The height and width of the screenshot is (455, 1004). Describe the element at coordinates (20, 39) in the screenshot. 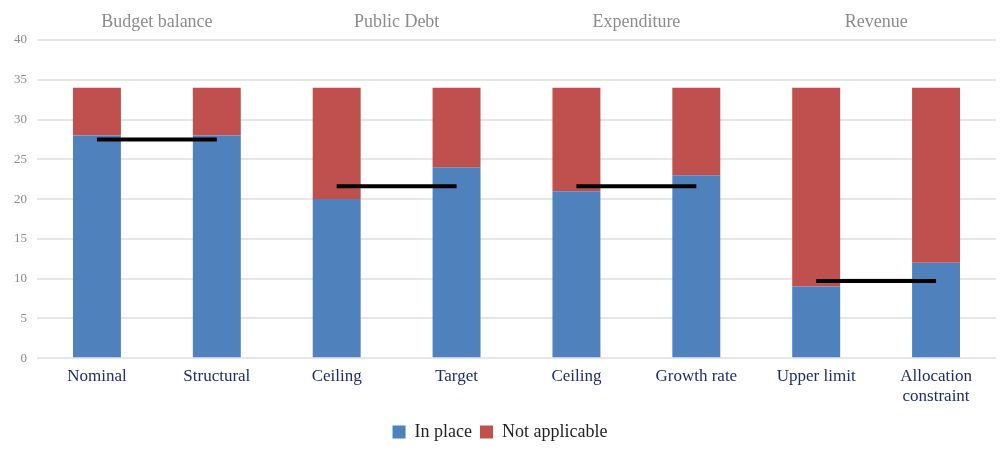

I see `y-tick-label: 40` at that location.